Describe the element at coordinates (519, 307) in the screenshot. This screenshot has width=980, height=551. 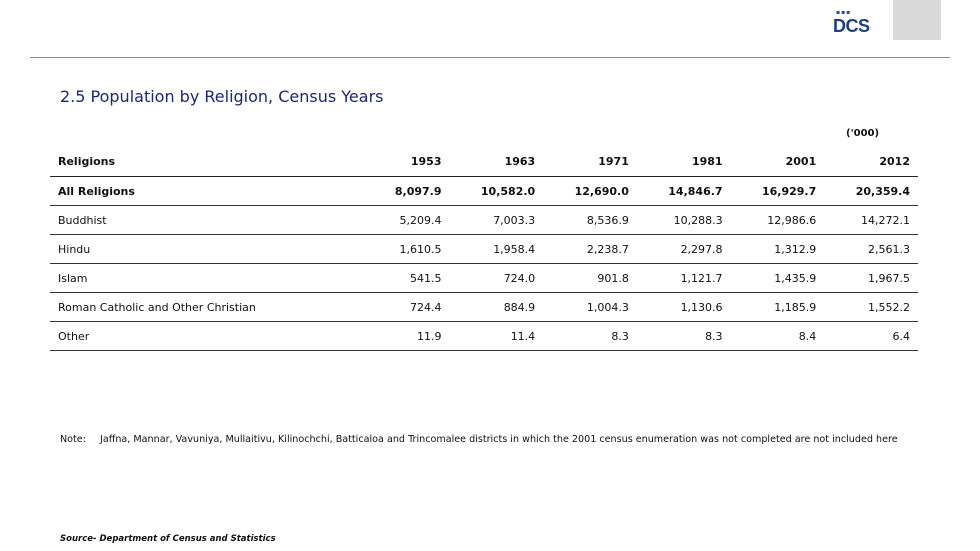
I see `table-cell: 884.9` at that location.